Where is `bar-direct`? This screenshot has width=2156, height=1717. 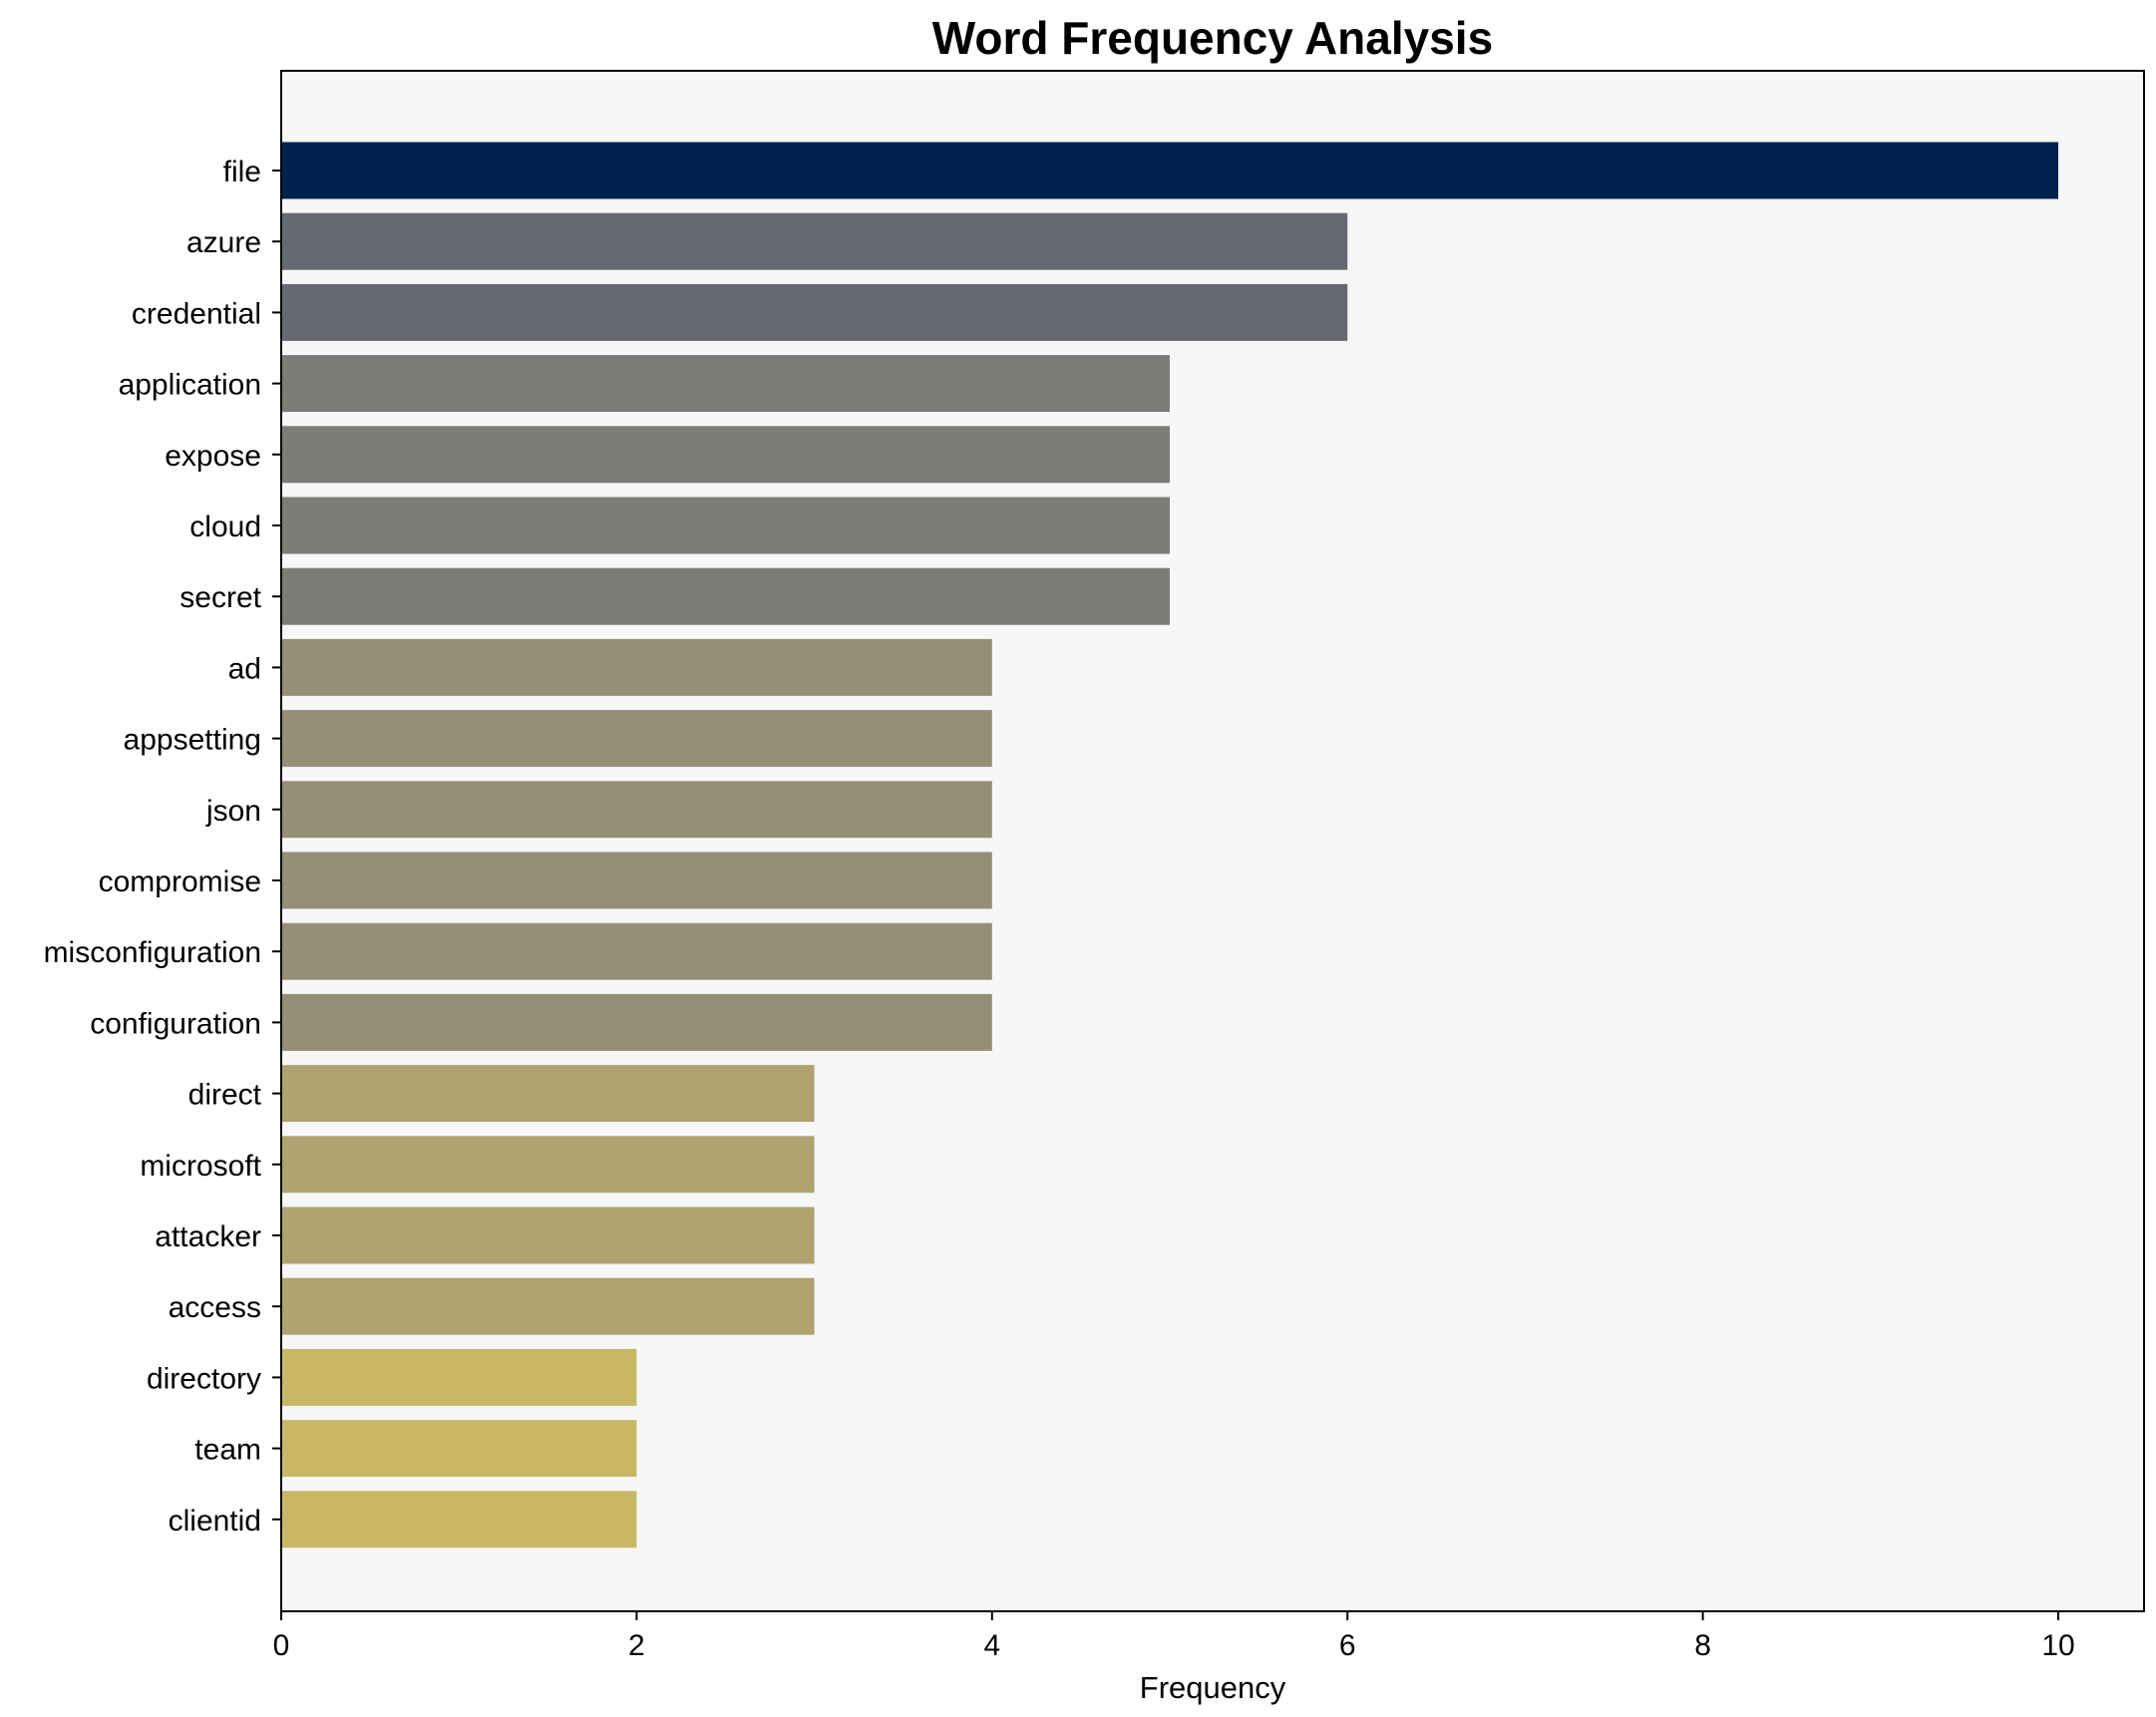 bar-direct is located at coordinates (548, 1094).